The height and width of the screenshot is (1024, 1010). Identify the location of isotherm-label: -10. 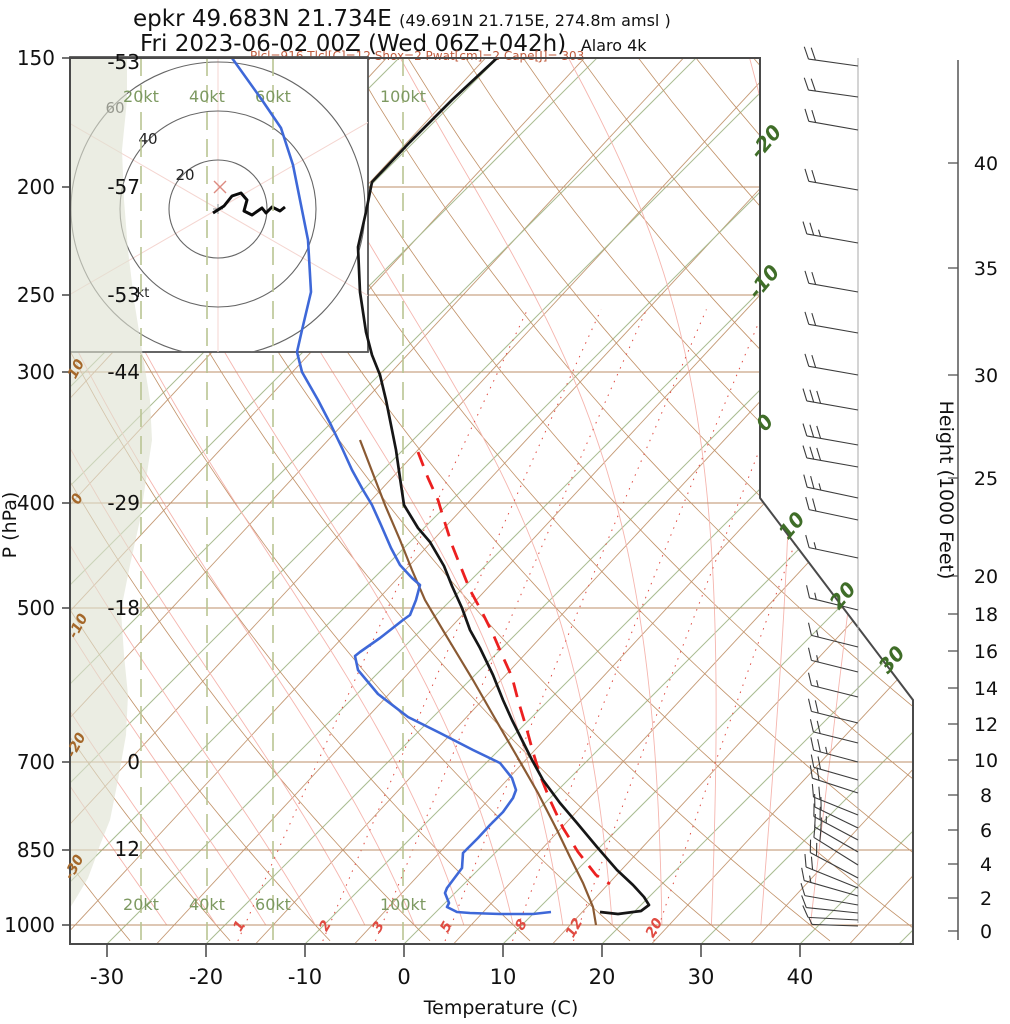
(764, 281).